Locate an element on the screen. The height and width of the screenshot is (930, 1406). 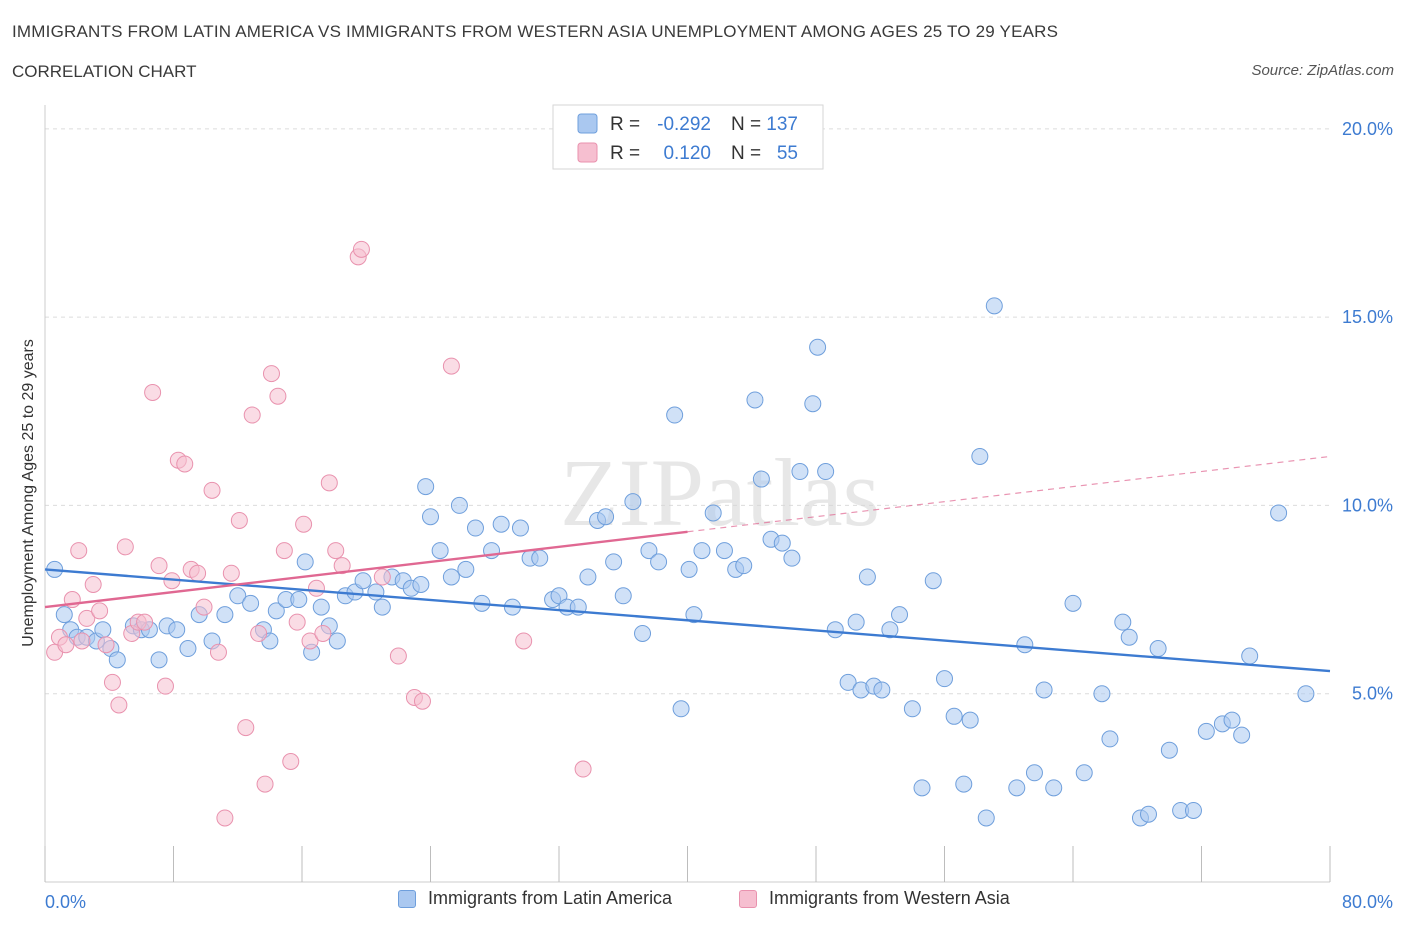
legend-n-value-blue: 137 is located at coordinates (782, 124).